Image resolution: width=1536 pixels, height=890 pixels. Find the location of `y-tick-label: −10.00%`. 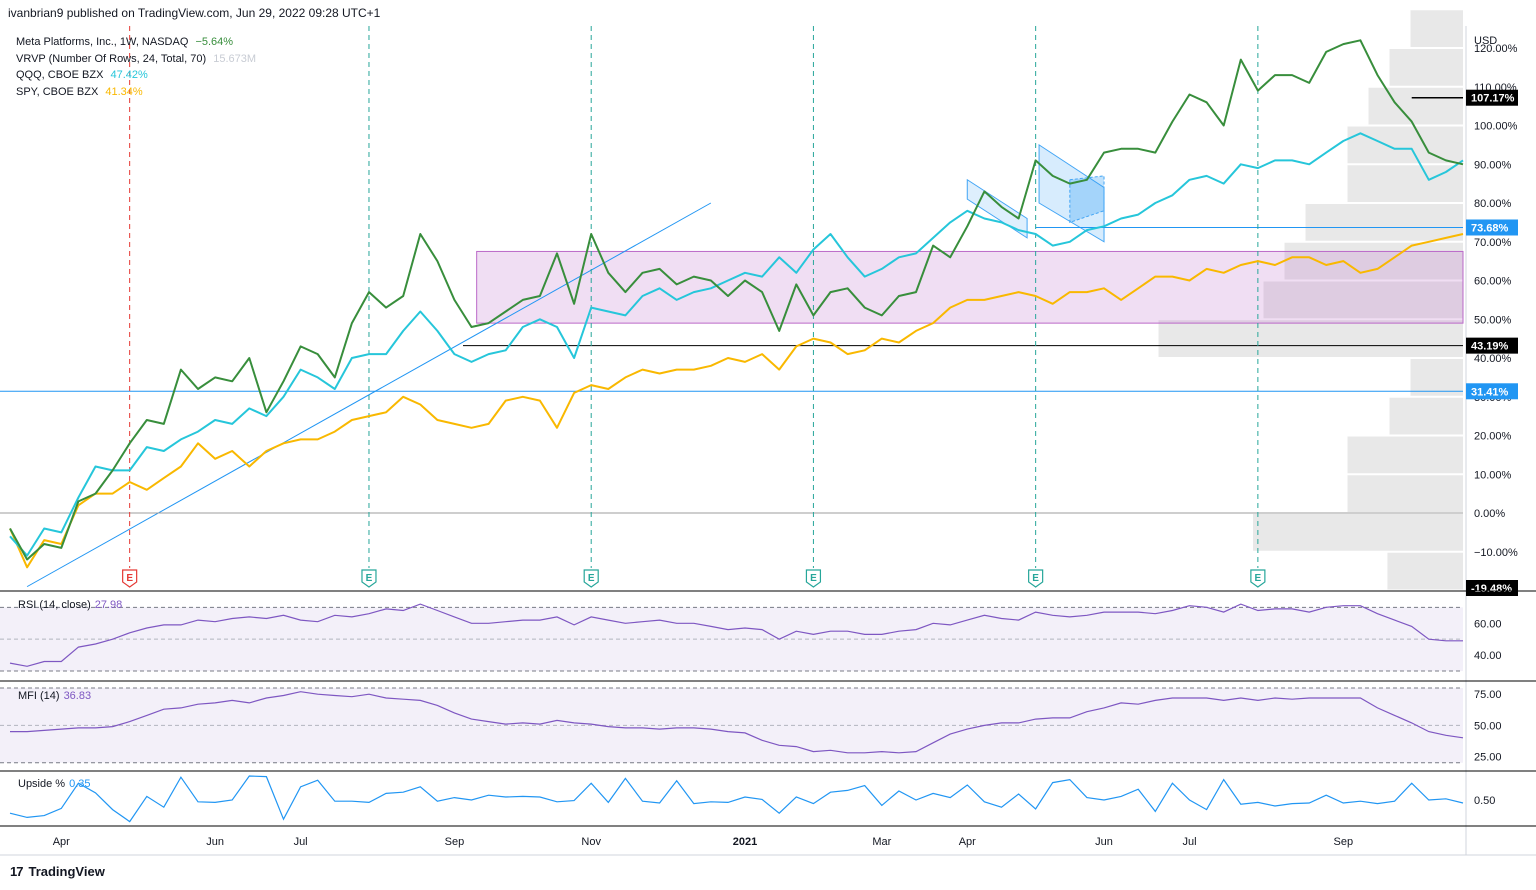

y-tick-label: −10.00% is located at coordinates (1496, 553).